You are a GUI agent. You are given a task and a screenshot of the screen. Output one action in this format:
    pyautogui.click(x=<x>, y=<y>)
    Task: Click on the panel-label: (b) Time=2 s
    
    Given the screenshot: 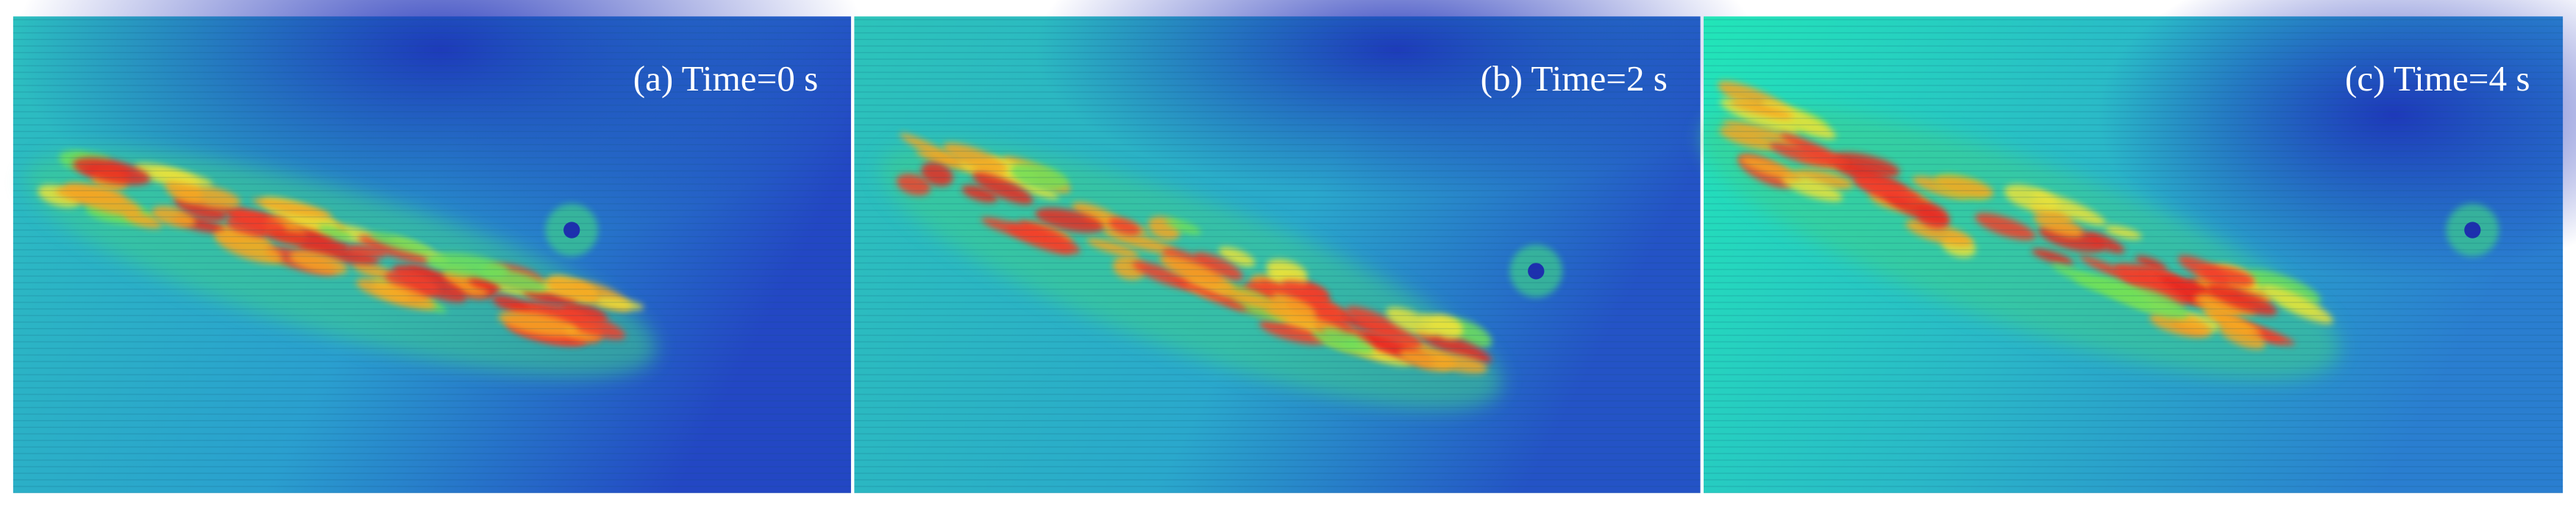 What is the action you would take?
    pyautogui.click(x=1574, y=78)
    